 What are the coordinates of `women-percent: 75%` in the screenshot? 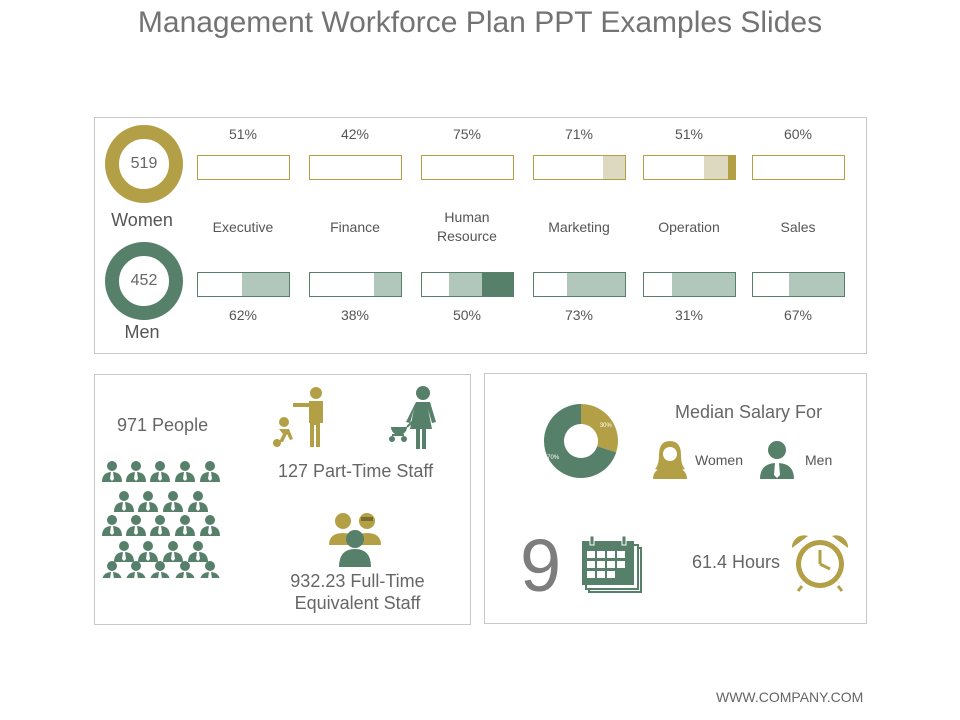 It's located at (467, 134).